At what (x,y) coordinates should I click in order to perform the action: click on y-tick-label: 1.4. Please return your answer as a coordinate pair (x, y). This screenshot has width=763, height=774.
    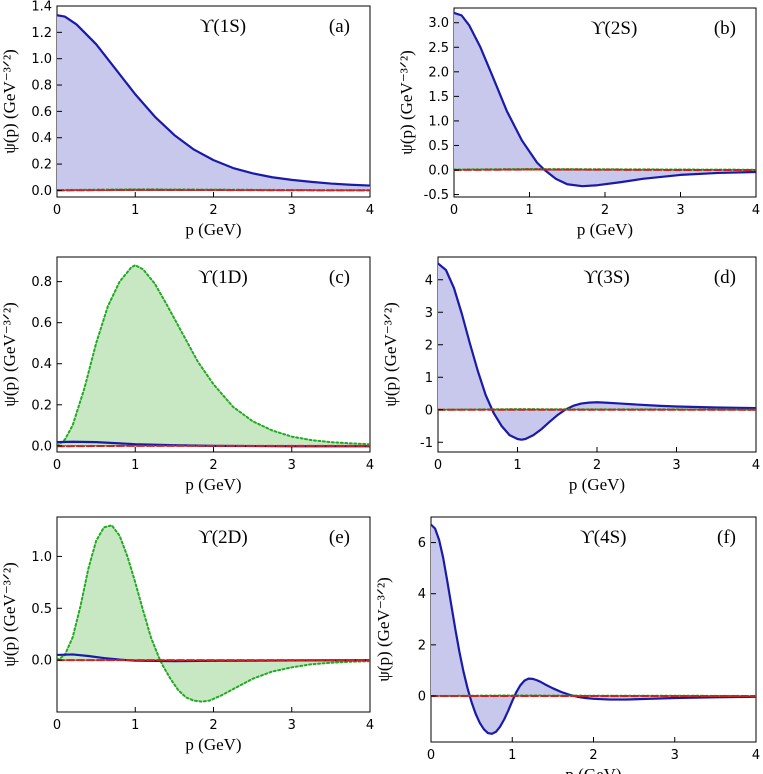
    Looking at the image, I should click on (41, 7).